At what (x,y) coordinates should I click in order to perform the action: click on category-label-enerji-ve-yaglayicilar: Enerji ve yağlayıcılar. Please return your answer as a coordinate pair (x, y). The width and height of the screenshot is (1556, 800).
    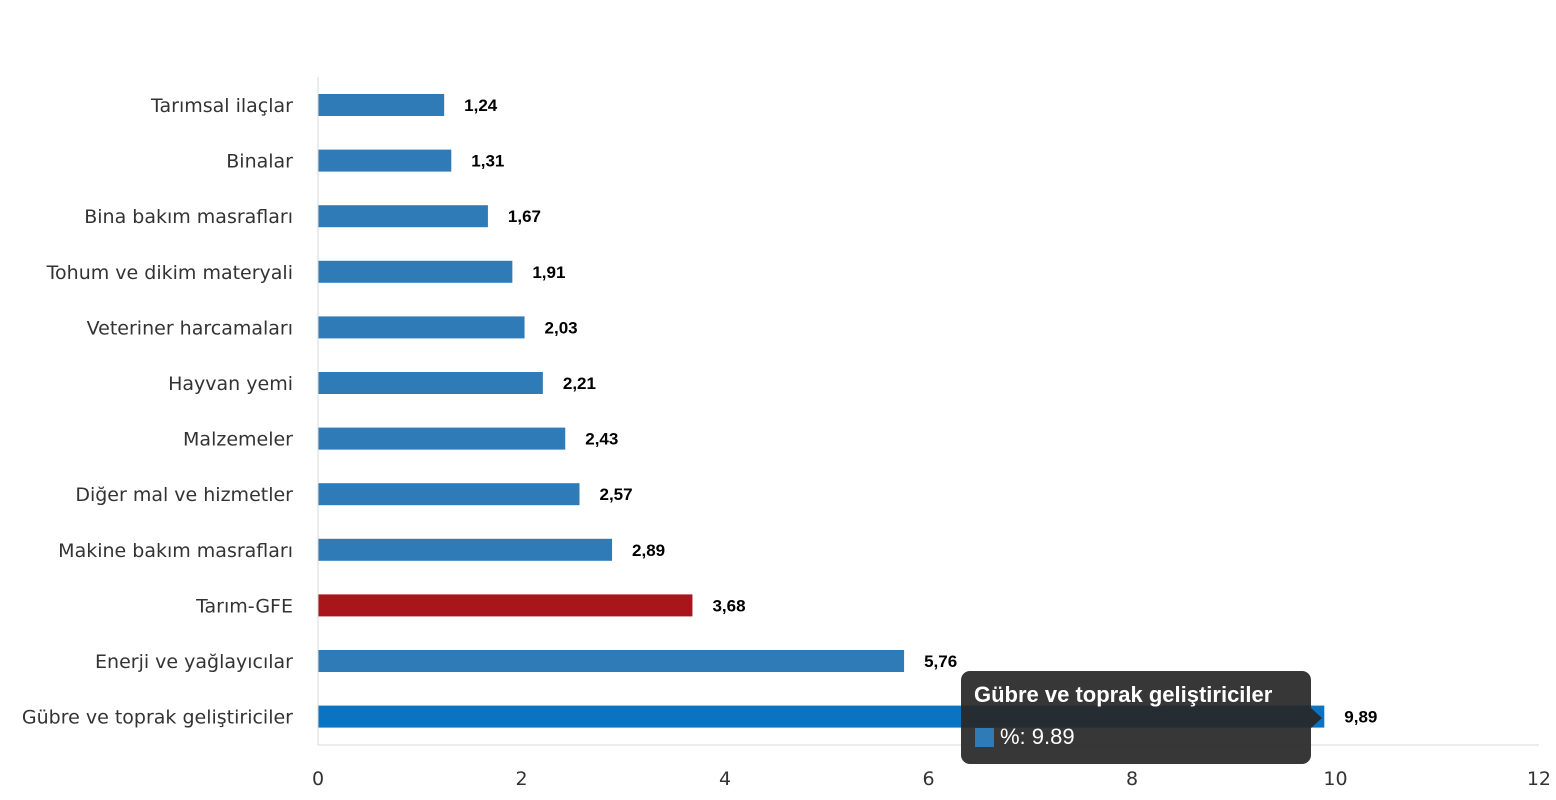
    Looking at the image, I should click on (194, 662).